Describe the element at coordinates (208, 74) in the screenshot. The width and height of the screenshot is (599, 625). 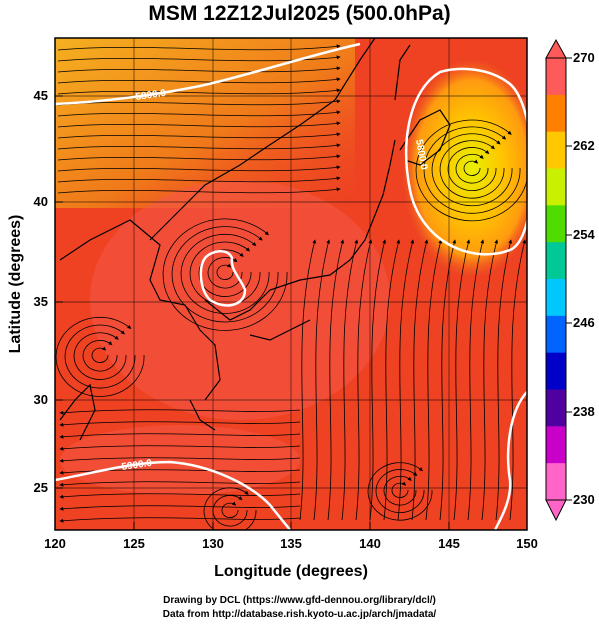
I see `contour-5800-north` at that location.